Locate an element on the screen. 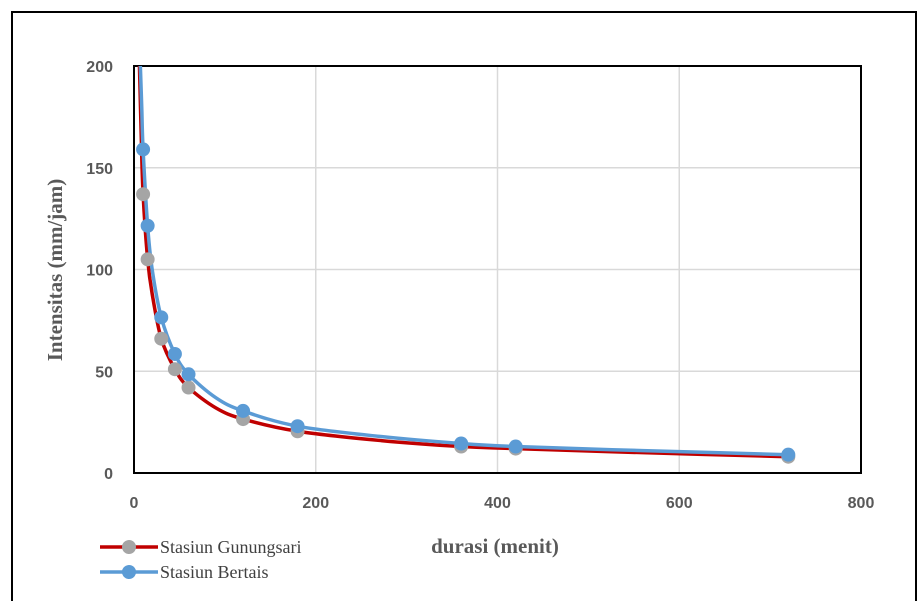 Image resolution: width=922 pixels, height=601 pixels. legend-swatch-marker-bertais is located at coordinates (129, 572).